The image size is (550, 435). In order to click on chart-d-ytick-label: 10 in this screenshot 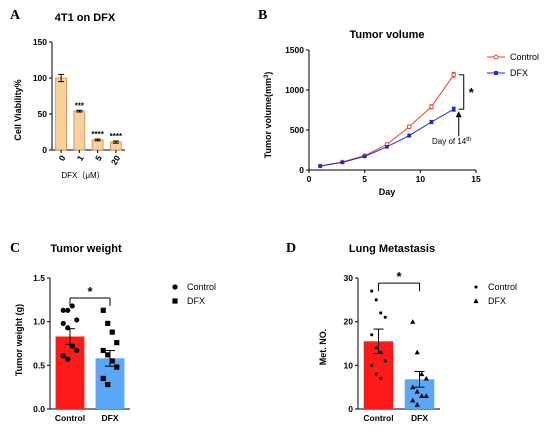, I will do `click(349, 365)`.